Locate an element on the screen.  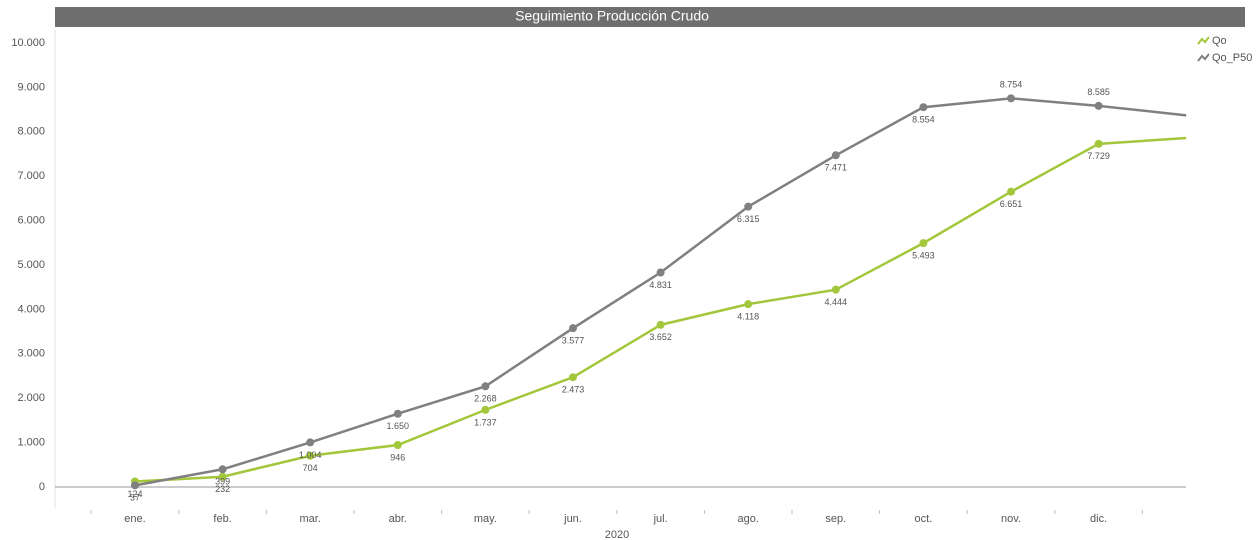
x-tick-label: nov. is located at coordinates (1011, 519).